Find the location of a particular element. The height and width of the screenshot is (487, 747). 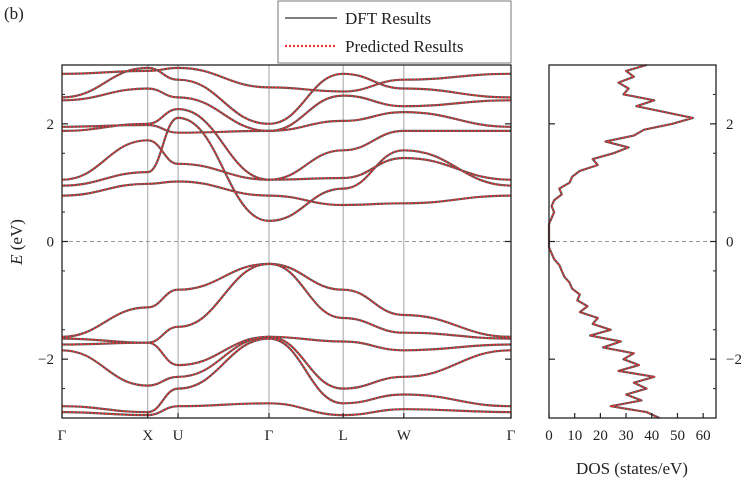

dos-x-tick-label: 20 is located at coordinates (600, 436).